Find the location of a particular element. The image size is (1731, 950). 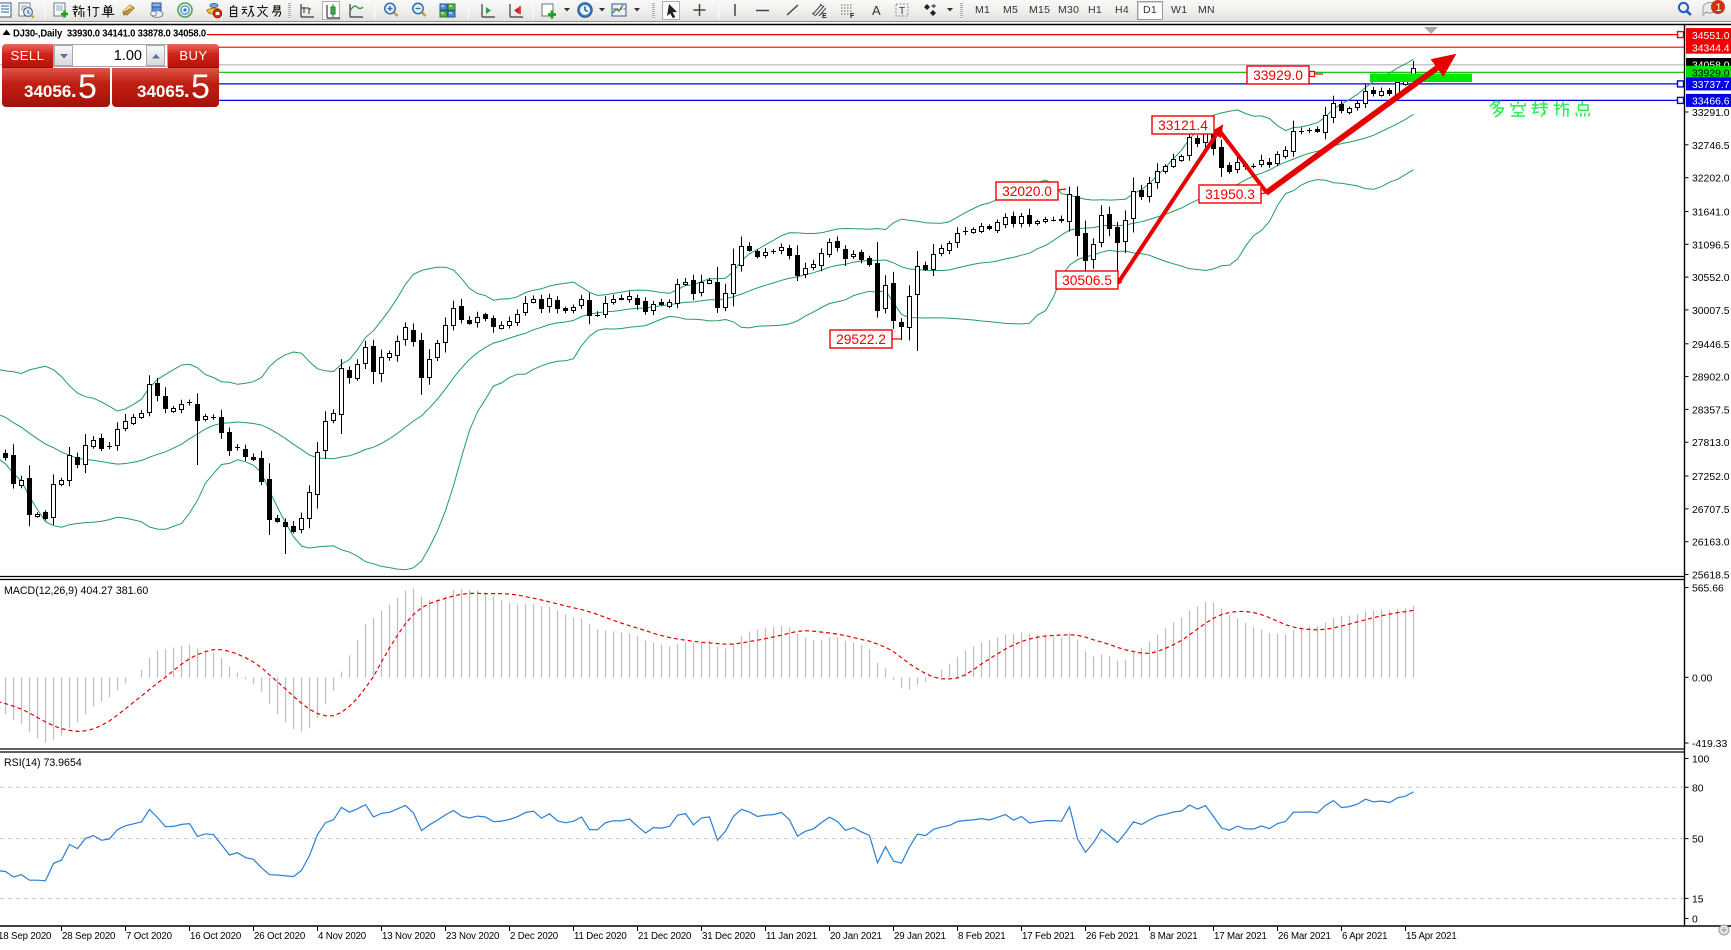

svg-text: MACD(12,26,9) 404.27 381.60 is located at coordinates (76, 591).